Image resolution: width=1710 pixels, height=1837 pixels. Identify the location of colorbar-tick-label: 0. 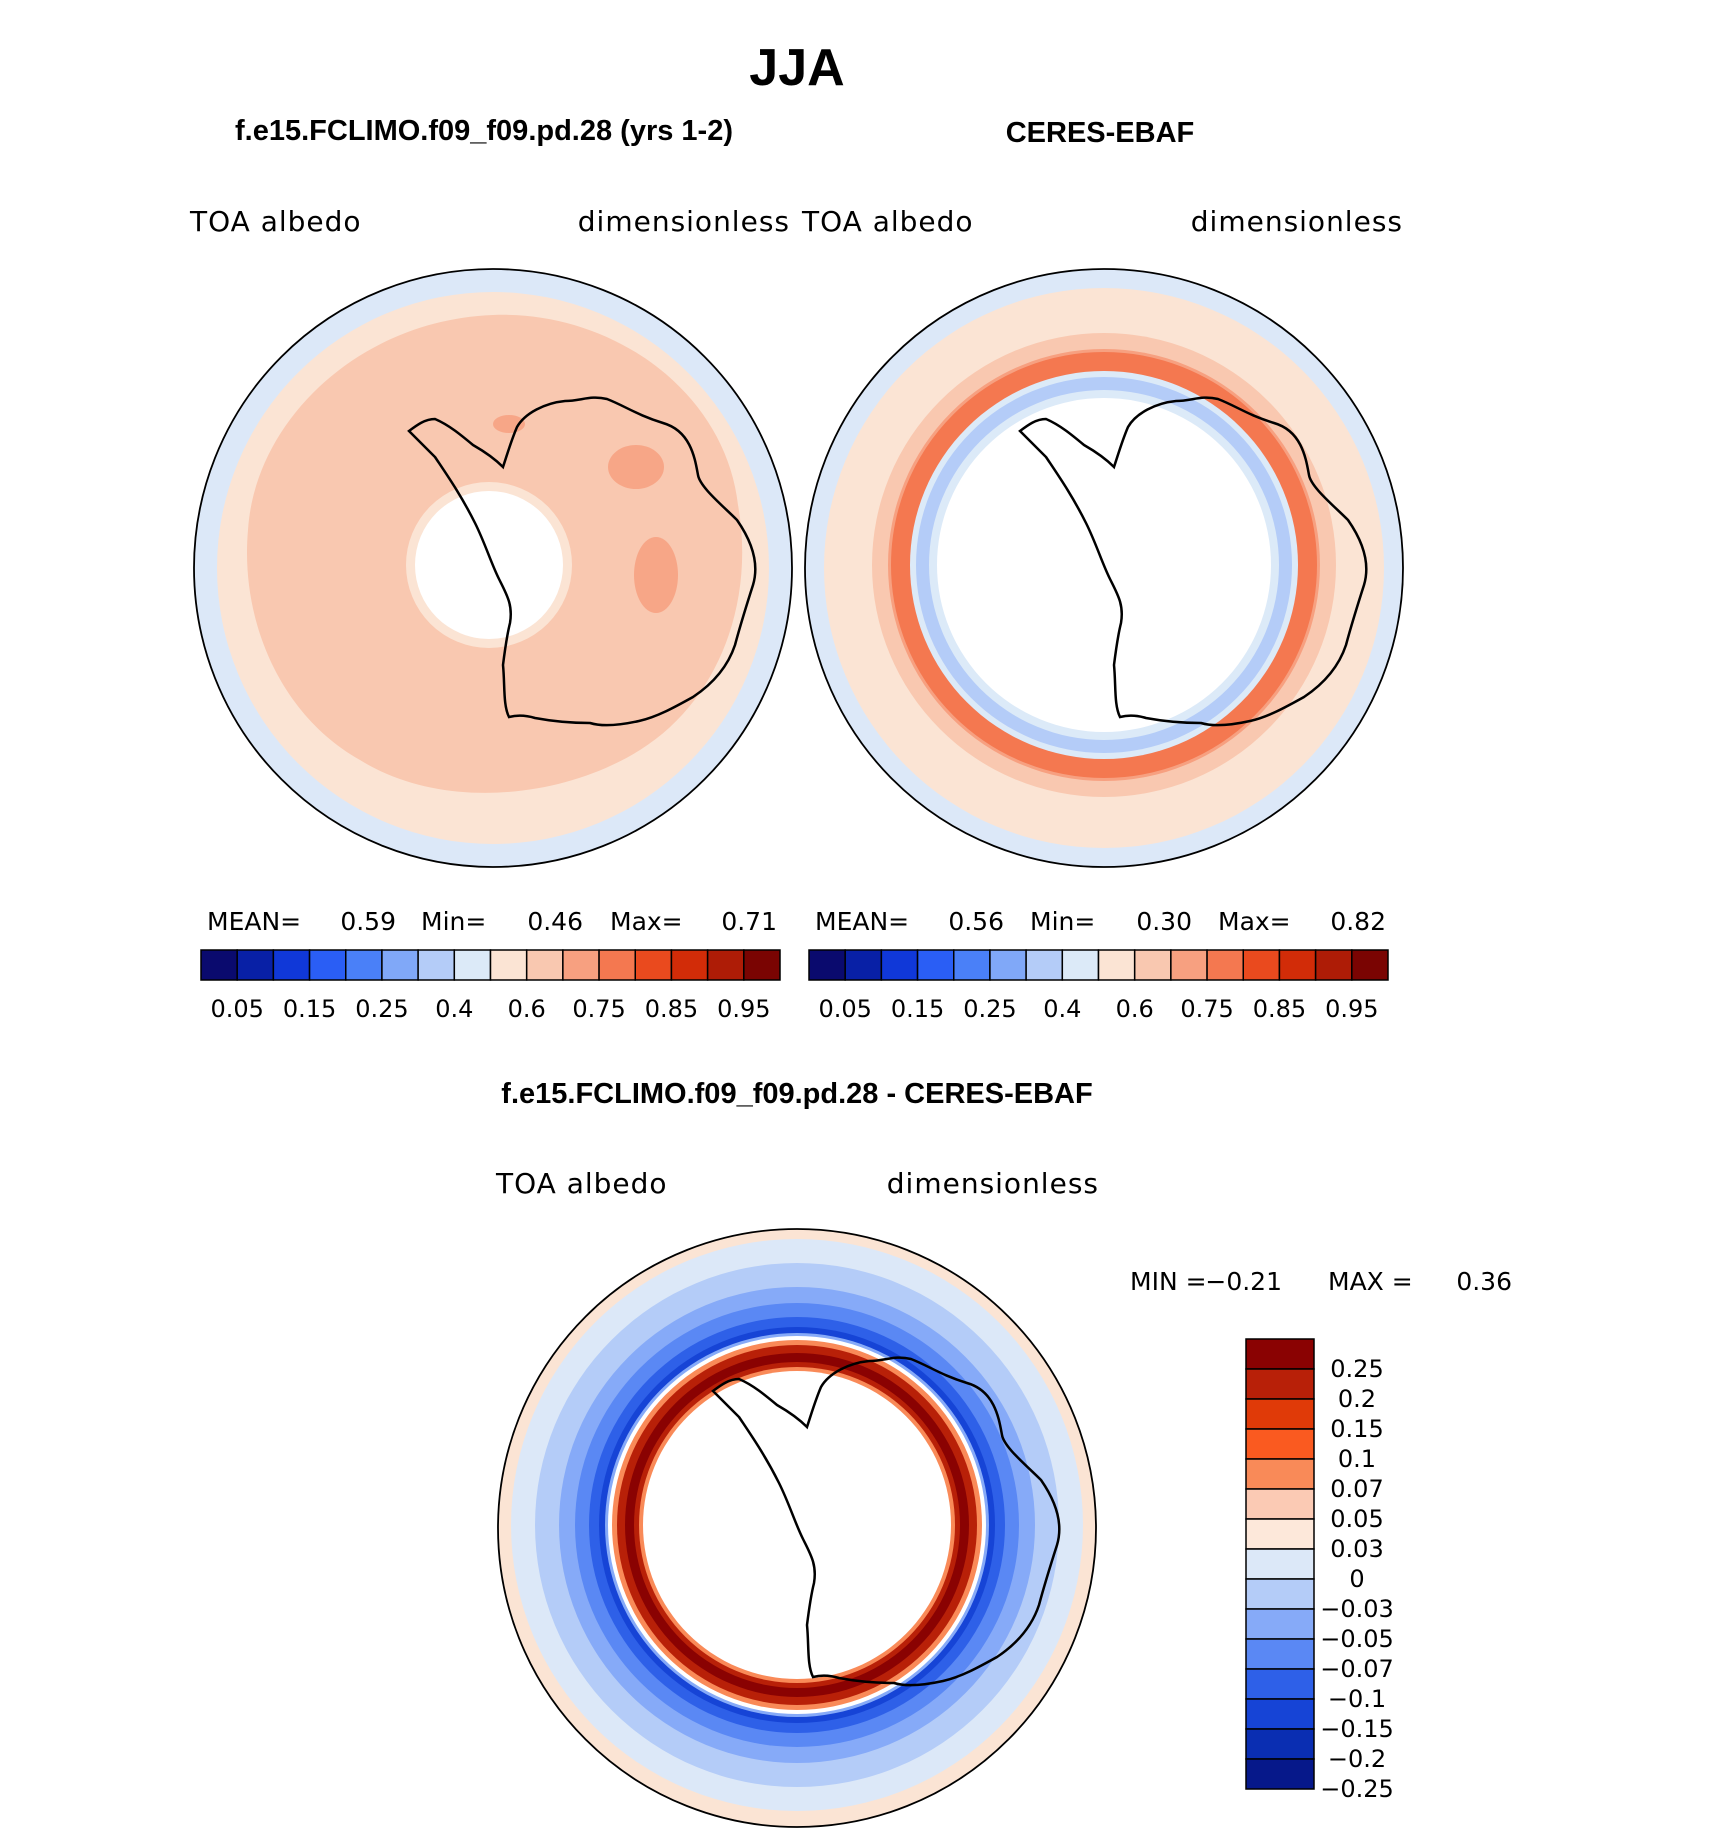
(1356, 1579).